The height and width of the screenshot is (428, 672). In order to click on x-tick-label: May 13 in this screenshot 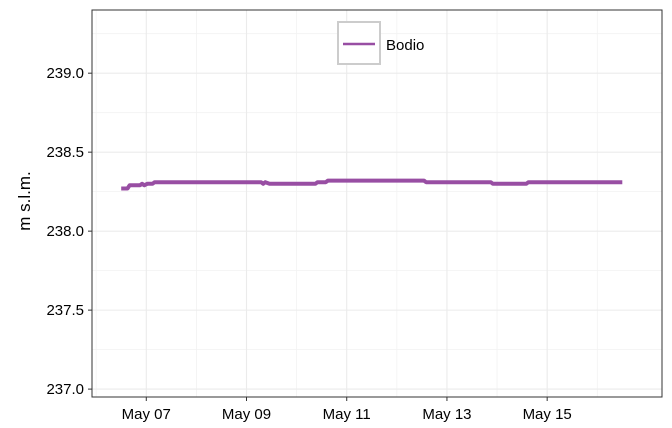, I will do `click(446, 414)`.